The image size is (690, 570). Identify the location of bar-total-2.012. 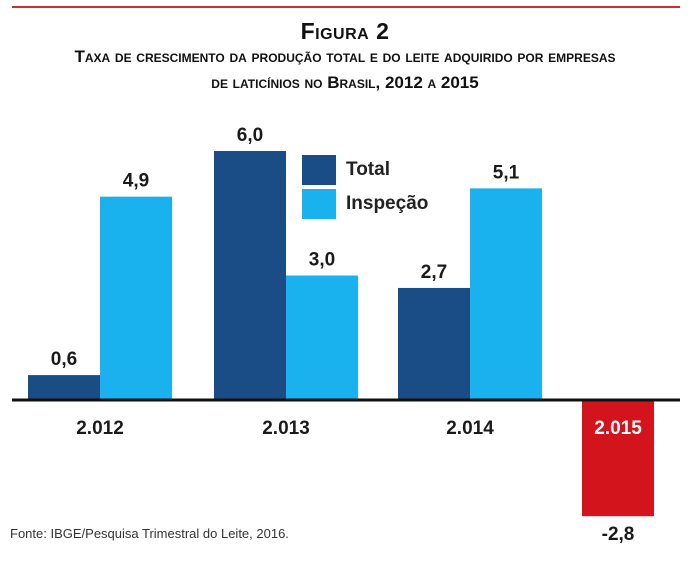
(64, 387).